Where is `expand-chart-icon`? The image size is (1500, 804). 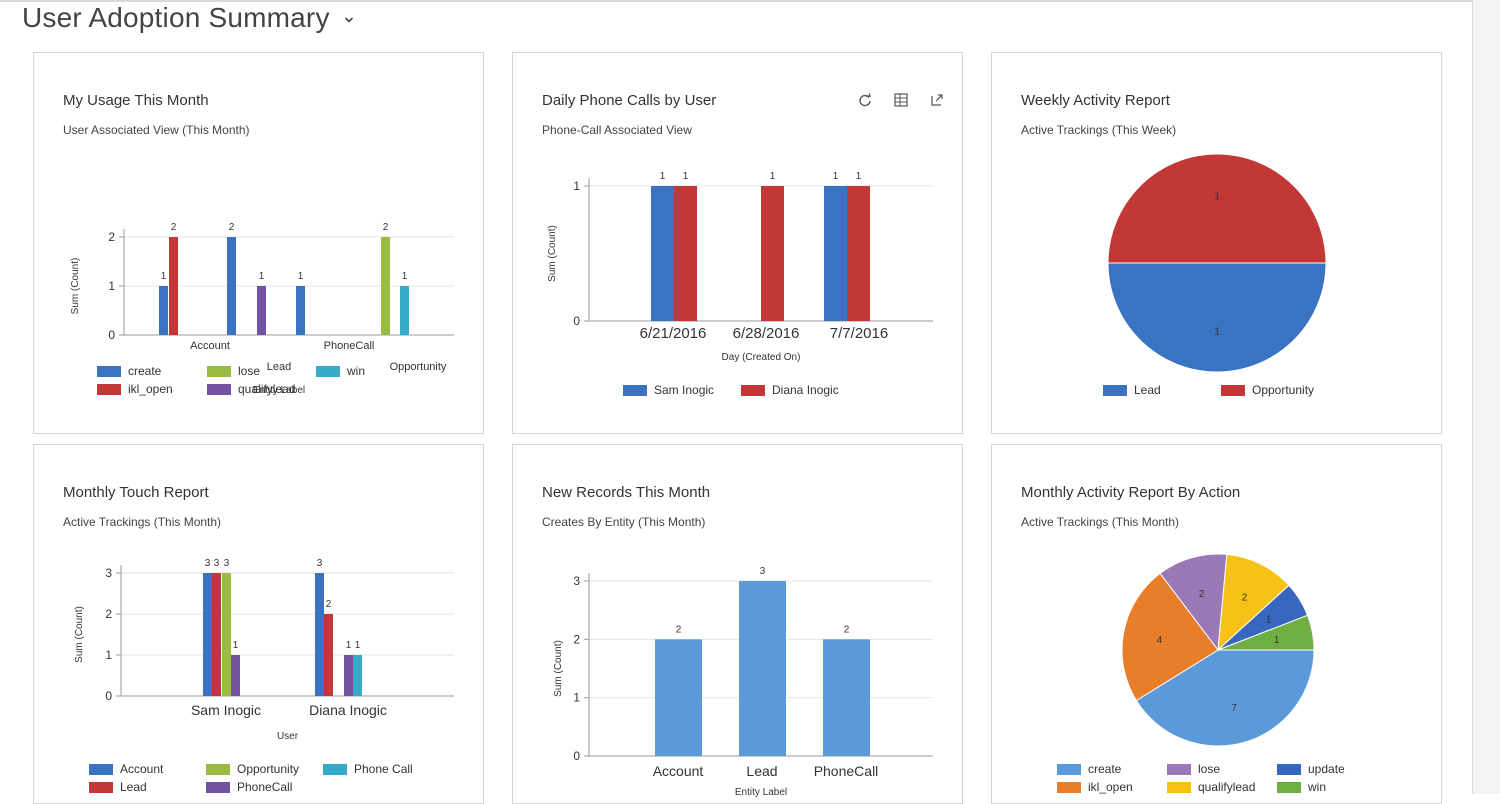
expand-chart-icon is located at coordinates (937, 100).